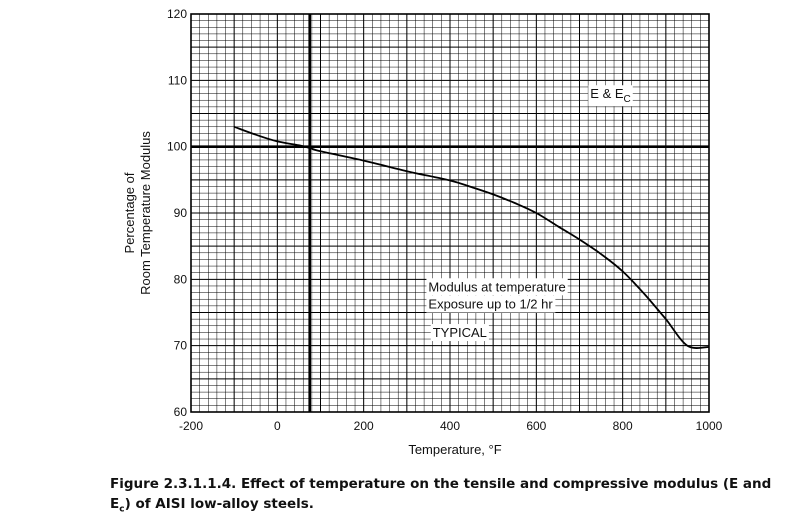 The image size is (800, 529). What do you see at coordinates (364, 426) in the screenshot?
I see `x-tick-label: 200` at bounding box center [364, 426].